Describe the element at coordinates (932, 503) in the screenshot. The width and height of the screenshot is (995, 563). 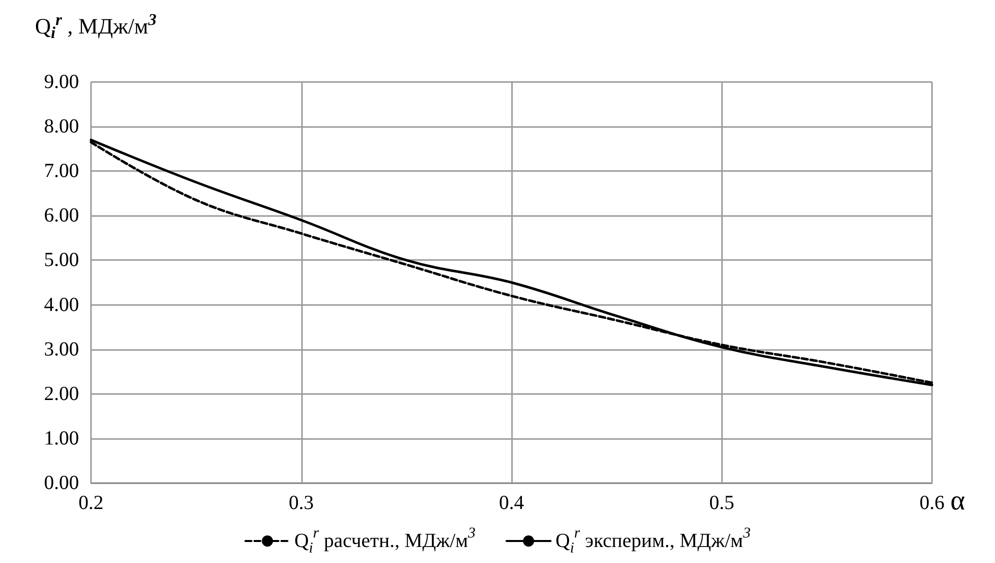
I see `x-tick-label: 0.6` at that location.